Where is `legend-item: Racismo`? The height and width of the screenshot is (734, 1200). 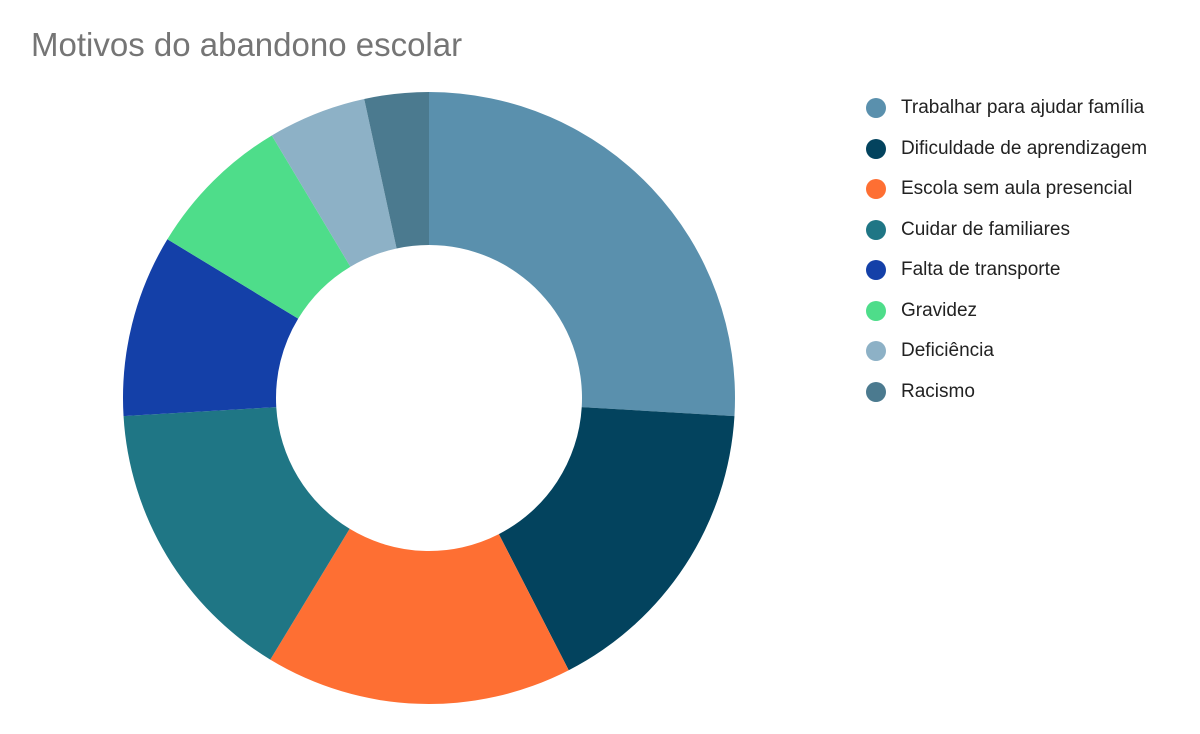
legend-item: Racismo is located at coordinates (1026, 392).